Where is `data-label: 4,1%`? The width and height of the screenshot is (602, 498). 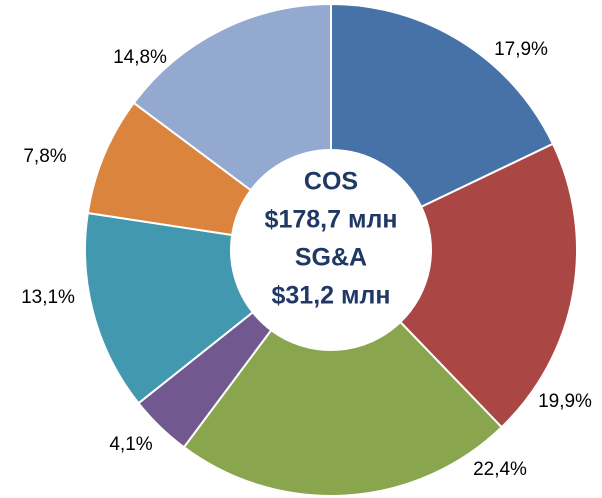
data-label: 4,1% is located at coordinates (130, 444).